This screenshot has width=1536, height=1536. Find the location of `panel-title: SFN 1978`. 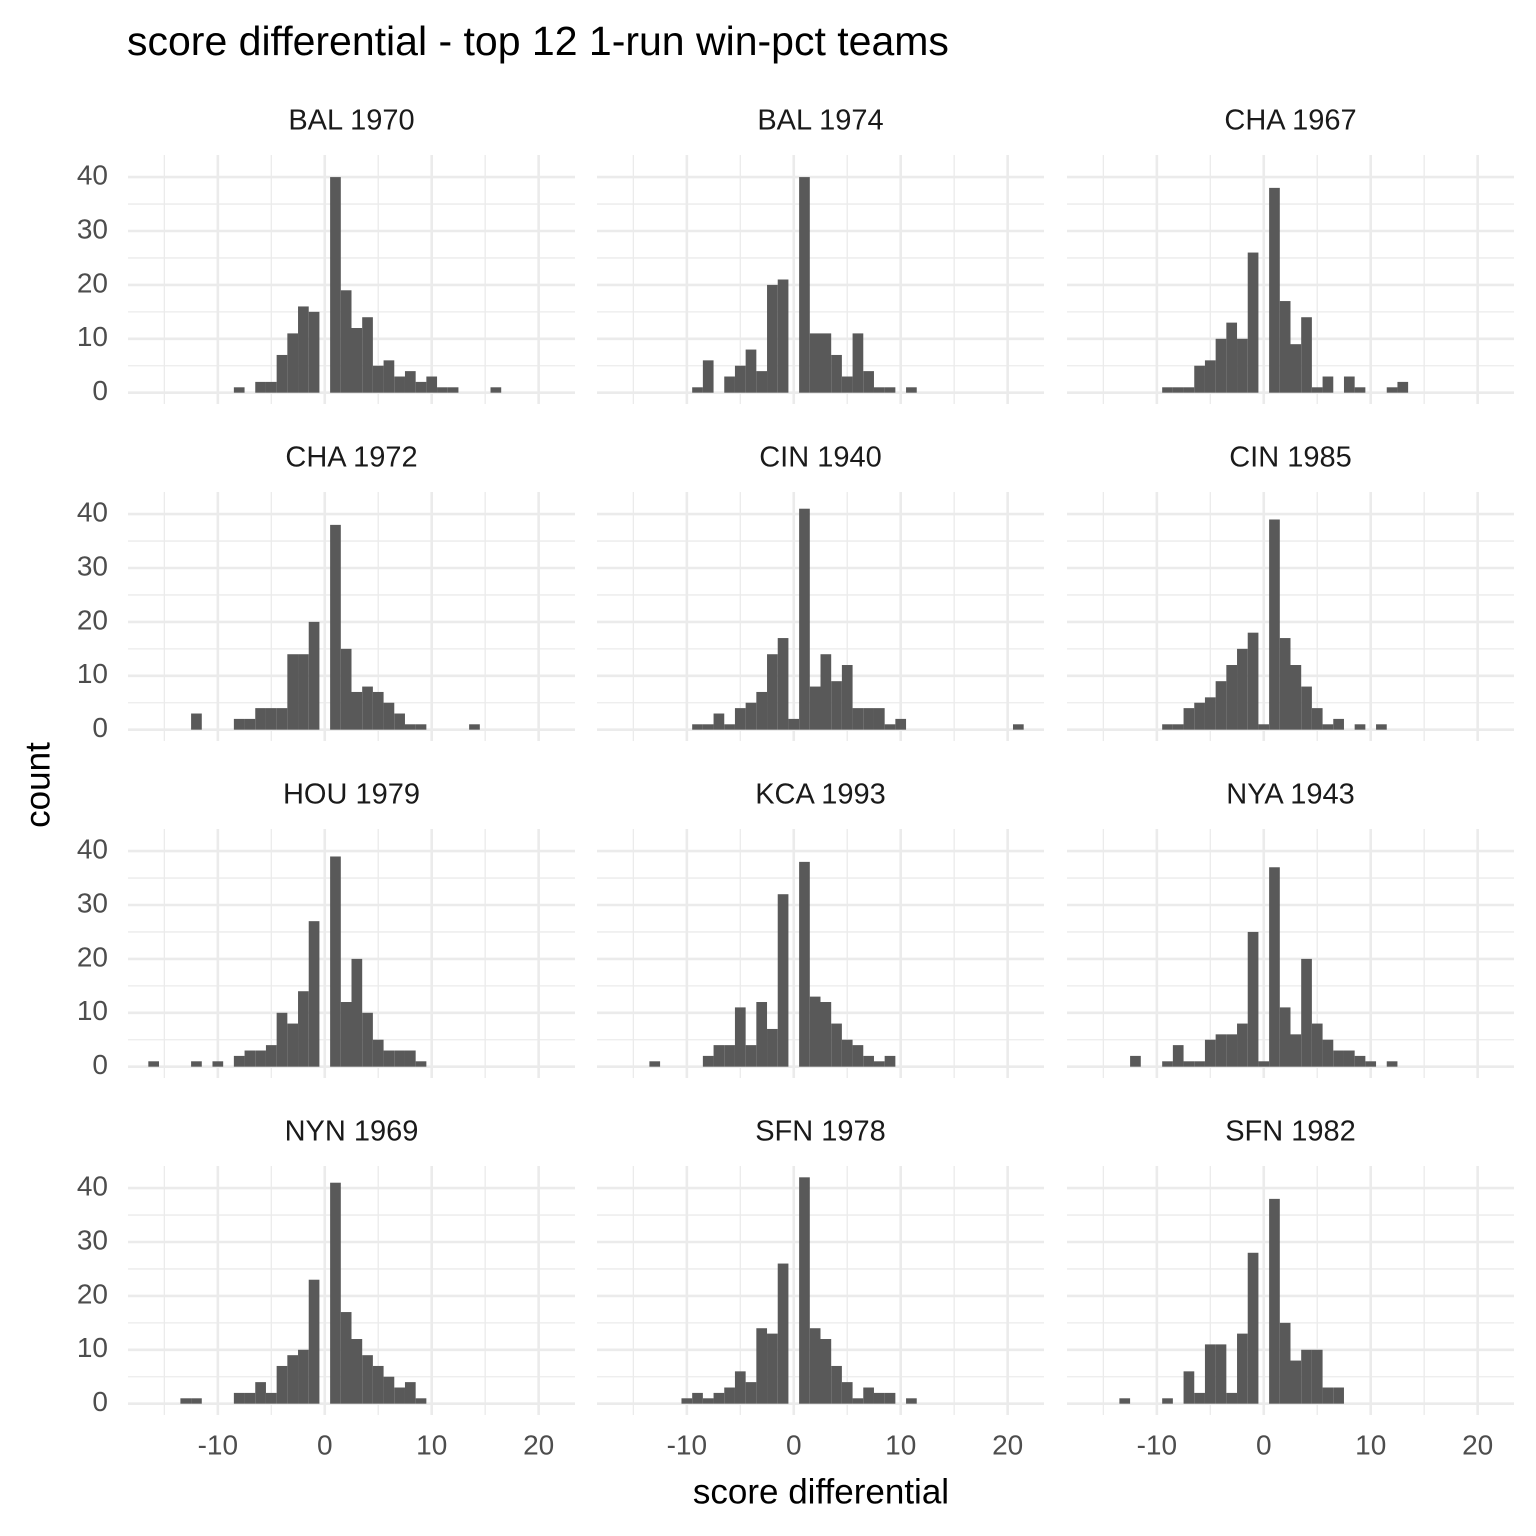

panel-title: SFN 1978 is located at coordinates (820, 1132).